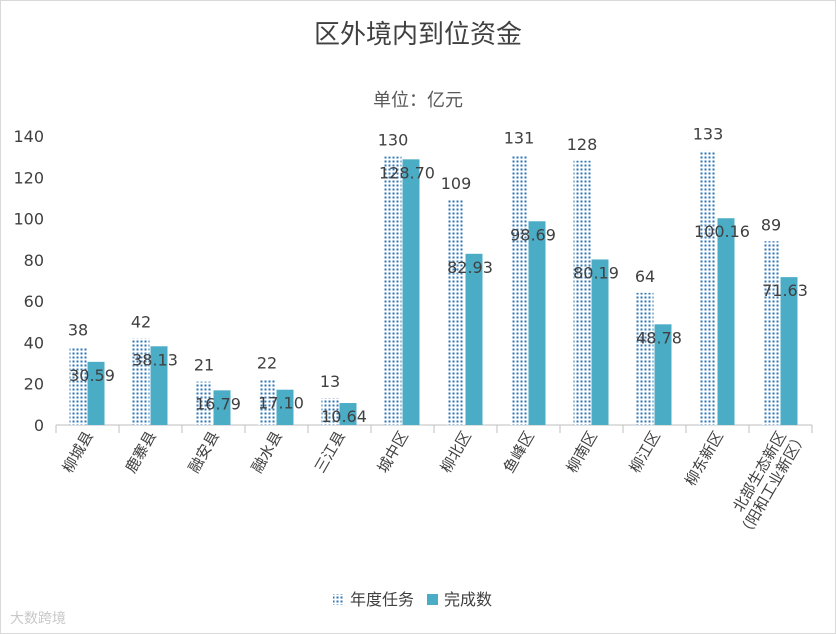 The image size is (836, 634). What do you see at coordinates (722, 231) in the screenshot?
I see `data-label-completed: 100.16` at bounding box center [722, 231].